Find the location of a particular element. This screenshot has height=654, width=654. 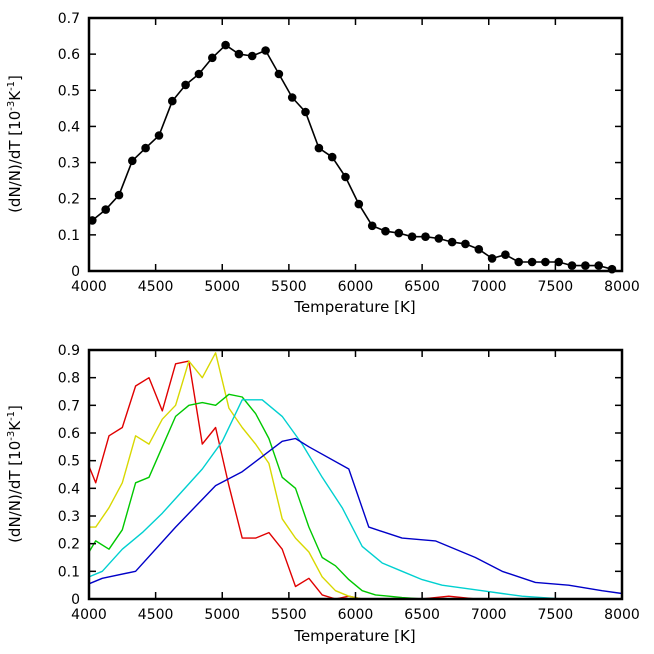

top-y-tick-label: 0.1 is located at coordinates (69, 236).